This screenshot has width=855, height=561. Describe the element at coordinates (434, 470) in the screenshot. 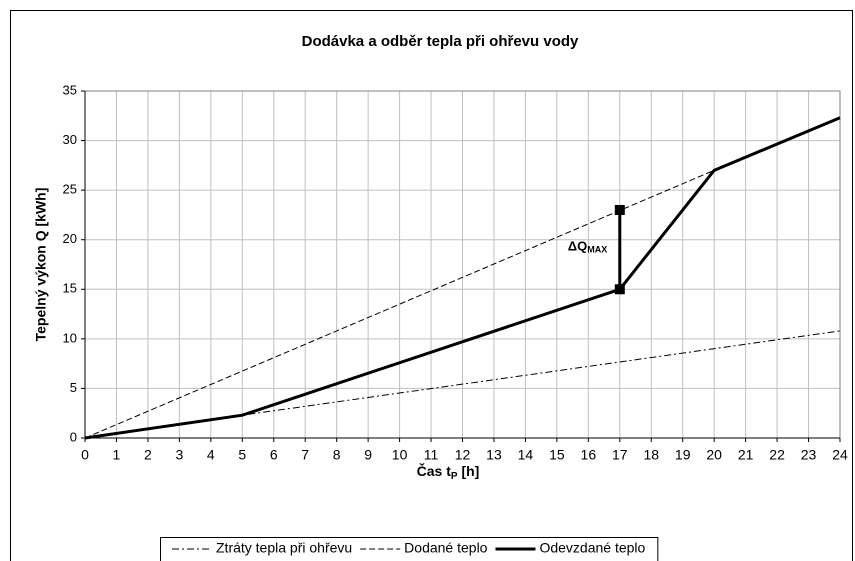

I see `x-axis-label-part: Čas t` at that location.